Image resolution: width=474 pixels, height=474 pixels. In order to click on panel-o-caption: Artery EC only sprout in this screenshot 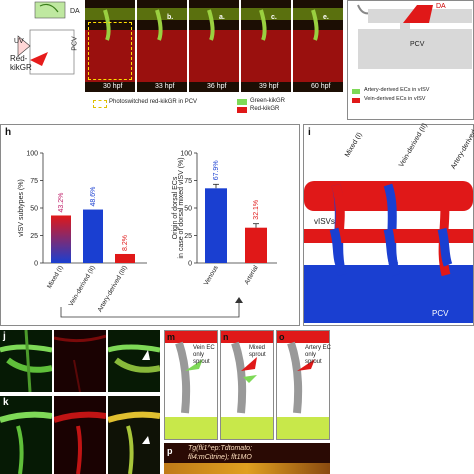, I will do `click(318, 355)`.